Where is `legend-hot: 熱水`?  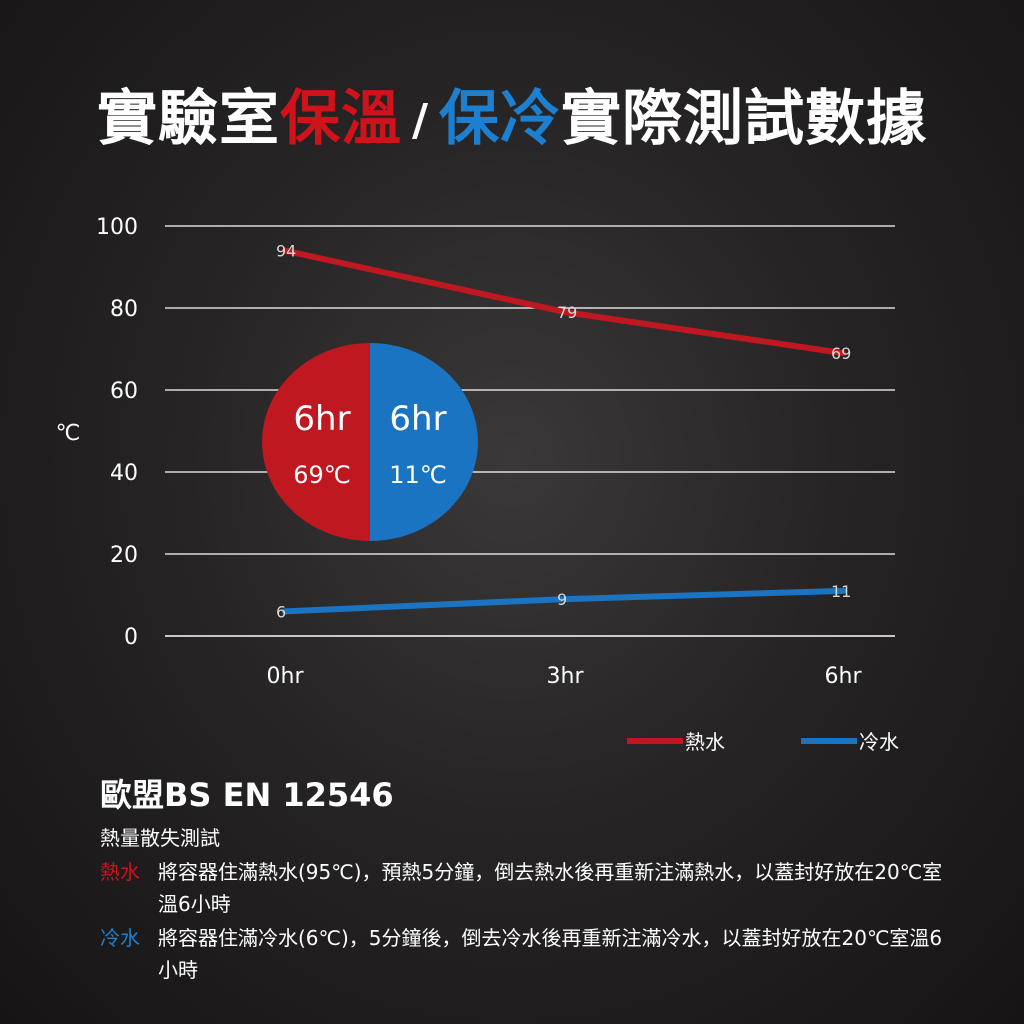
legend-hot: 熱水 is located at coordinates (676, 740).